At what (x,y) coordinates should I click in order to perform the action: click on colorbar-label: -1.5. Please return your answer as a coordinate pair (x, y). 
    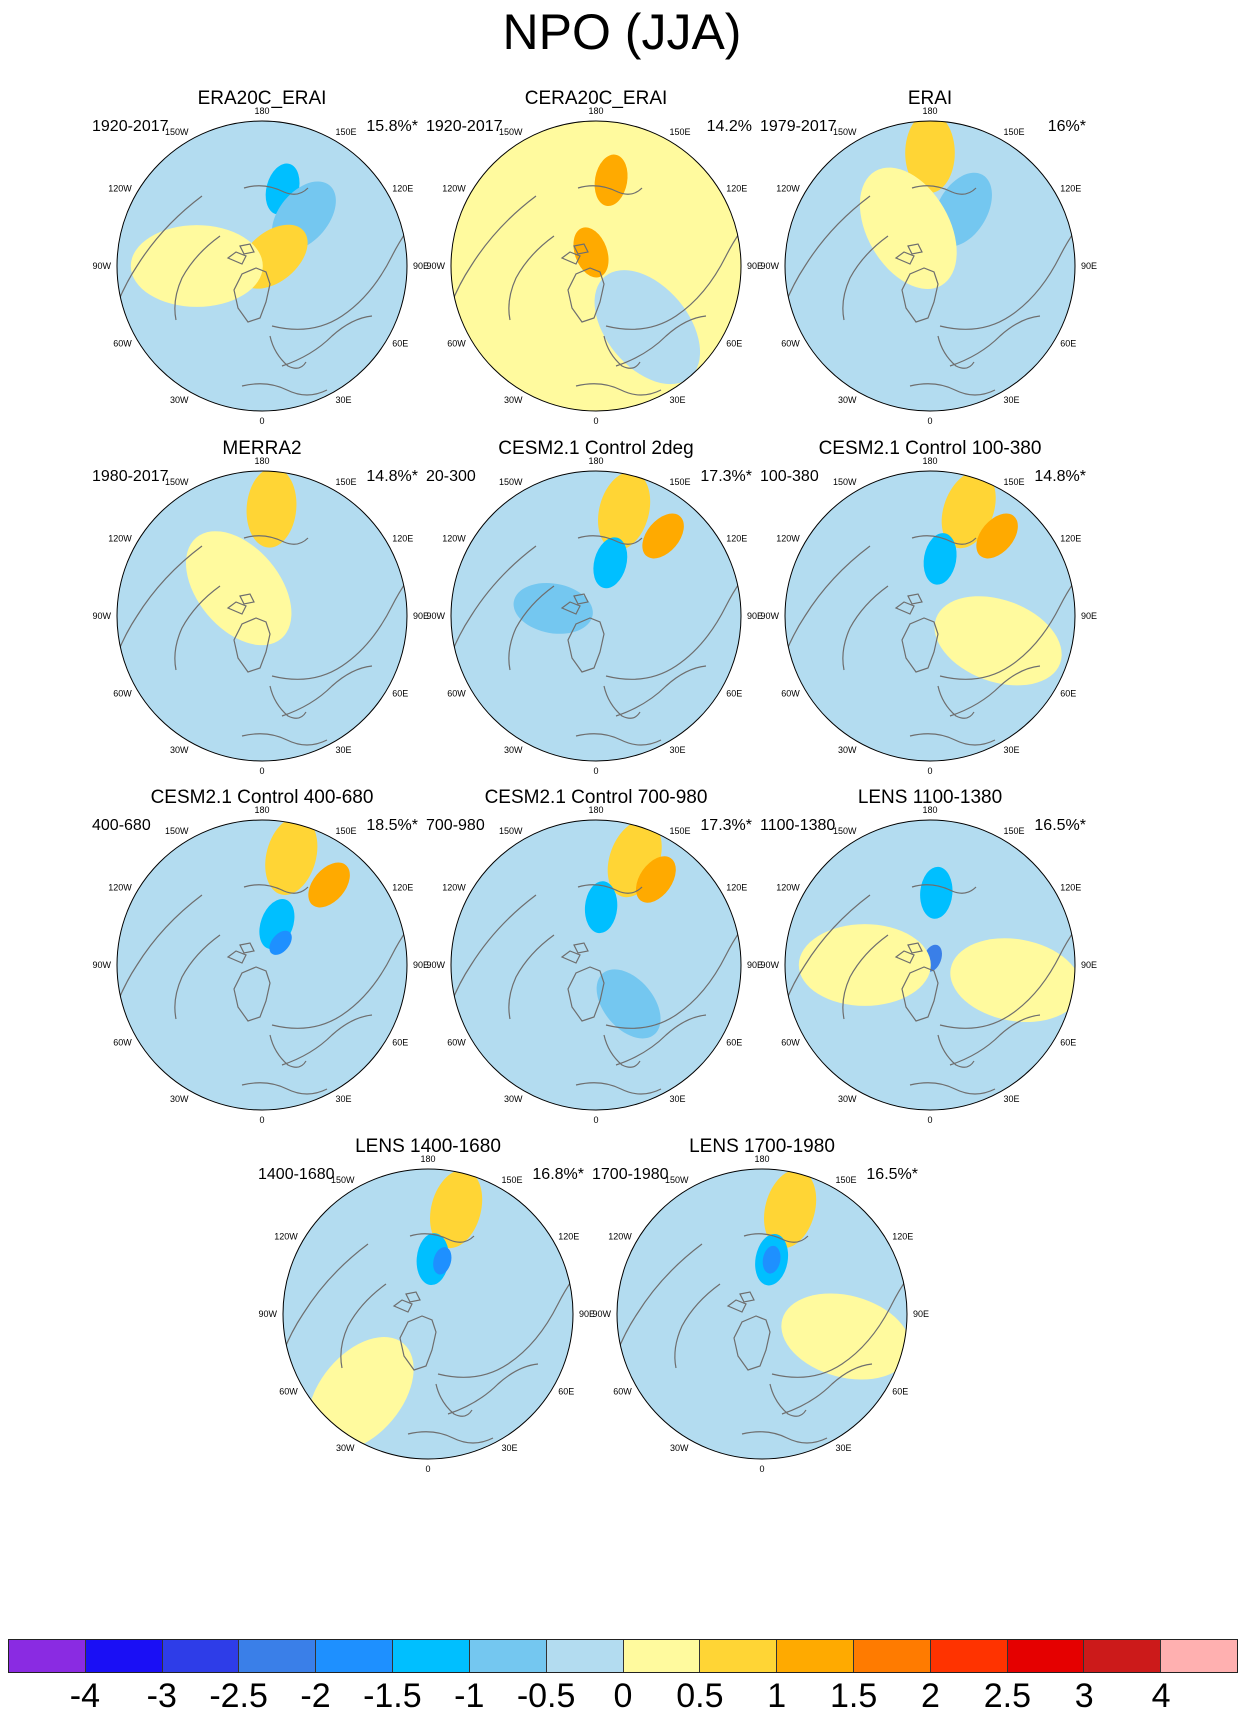
    Looking at the image, I should click on (392, 1696).